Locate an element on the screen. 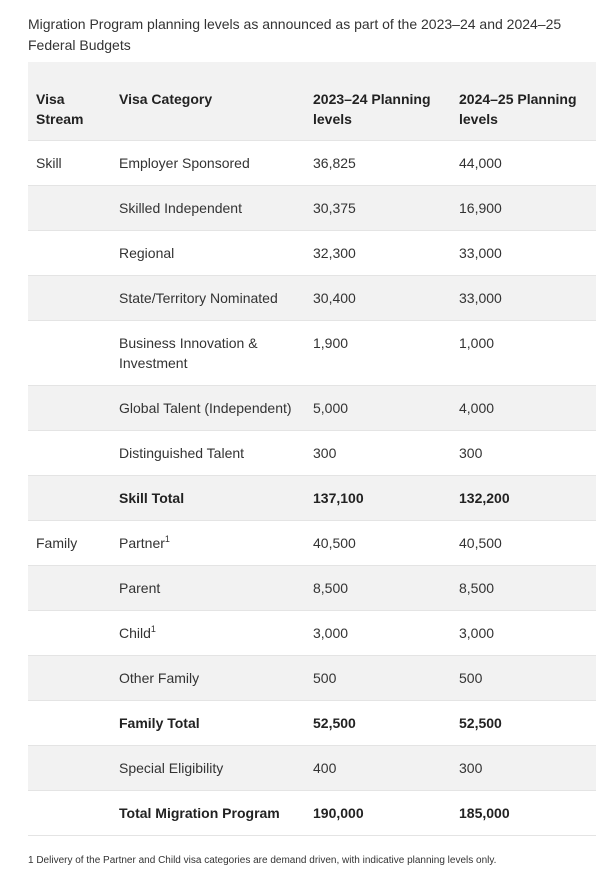 The height and width of the screenshot is (880, 601). cell-2023-24: 400 is located at coordinates (325, 768).